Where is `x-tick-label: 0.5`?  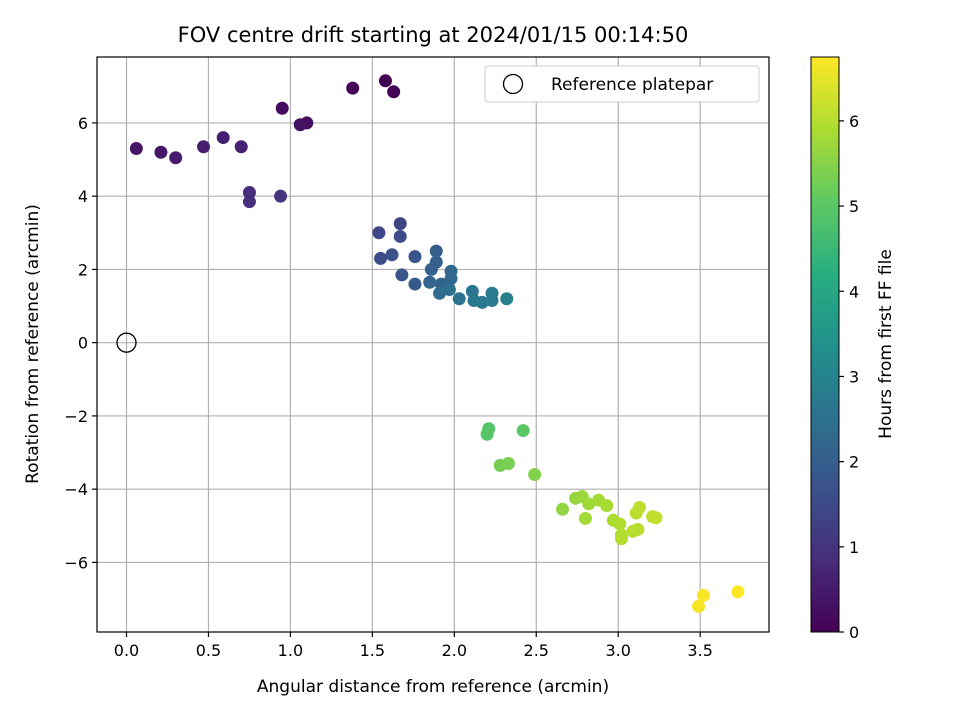 x-tick-label: 0.5 is located at coordinates (208, 650).